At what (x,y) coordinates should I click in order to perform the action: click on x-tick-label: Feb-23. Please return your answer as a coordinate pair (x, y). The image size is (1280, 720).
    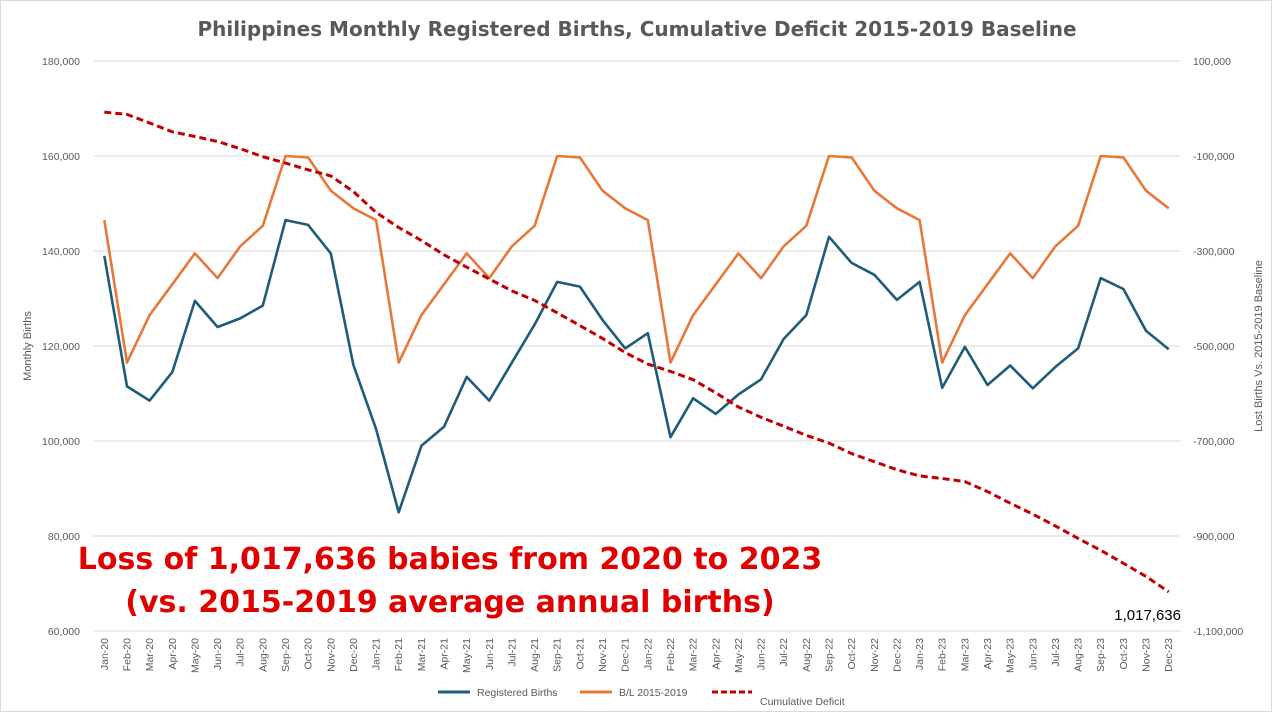
    Looking at the image, I should click on (943, 654).